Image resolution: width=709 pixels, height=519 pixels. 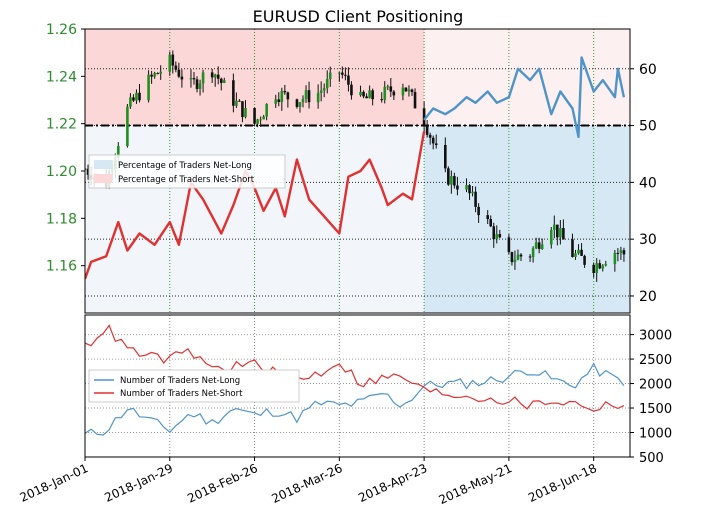 I want to click on chart-title: EURUSD Client Positioning, so click(x=358, y=16).